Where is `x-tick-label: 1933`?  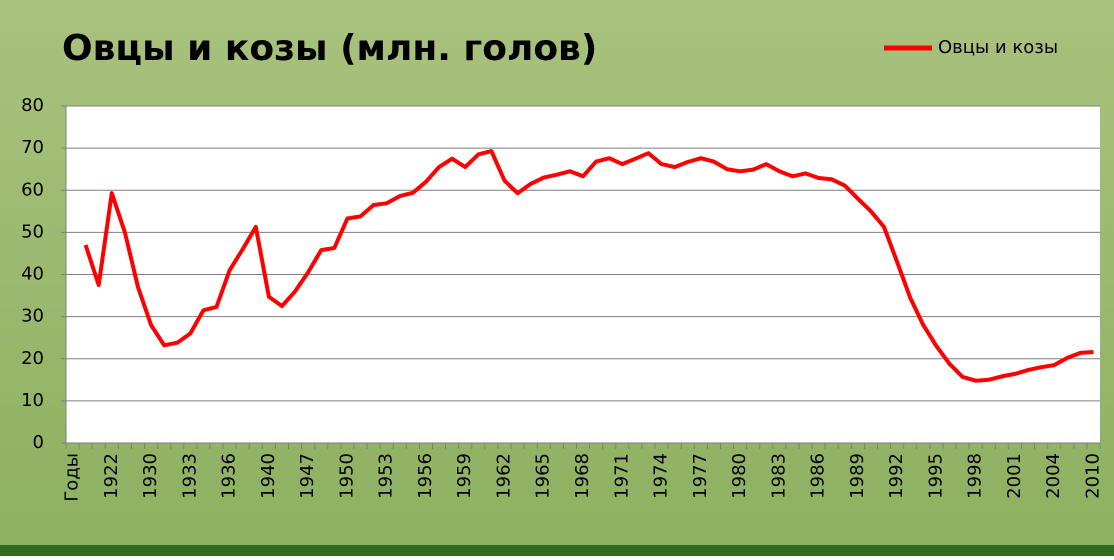
x-tick-label: 1933 is located at coordinates (189, 476).